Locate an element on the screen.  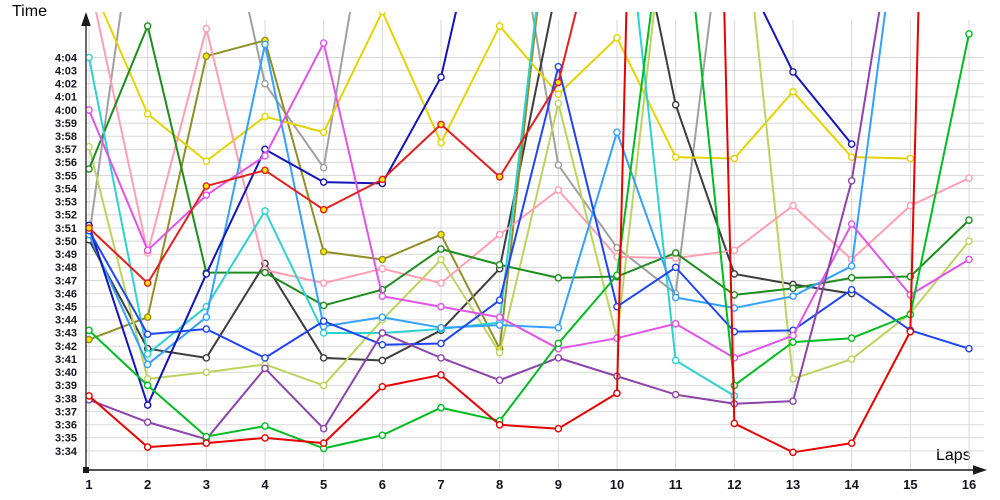
x-tick-label: 14 is located at coordinates (851, 484).